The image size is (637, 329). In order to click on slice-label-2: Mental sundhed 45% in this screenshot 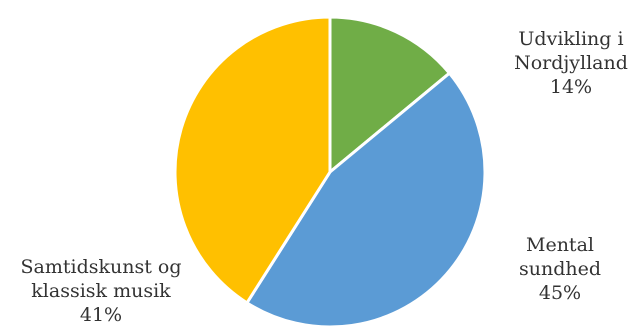, I will do `click(560, 269)`.